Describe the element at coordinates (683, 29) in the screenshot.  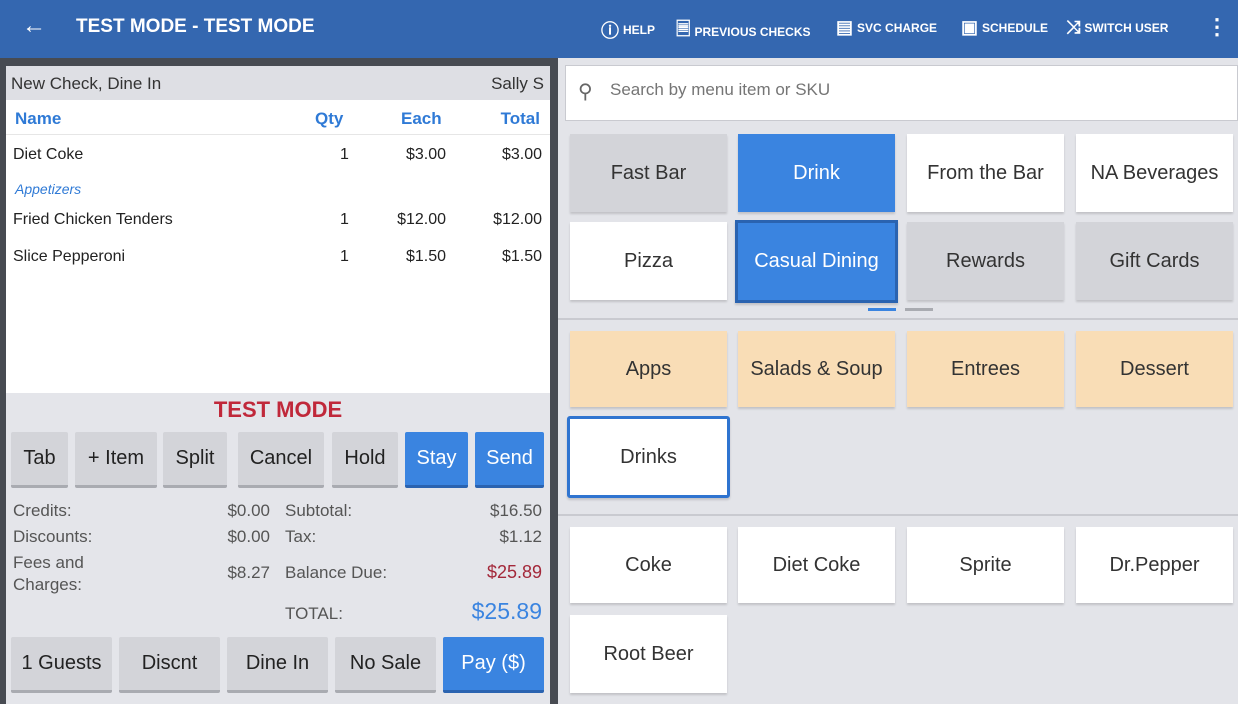
I see `receipt-back-icon: 🗏` at that location.